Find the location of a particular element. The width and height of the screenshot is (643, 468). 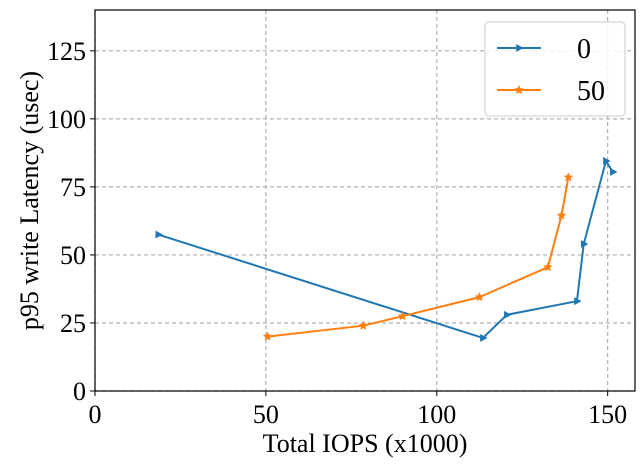

y-tick-label: 75 is located at coordinates (73, 187).